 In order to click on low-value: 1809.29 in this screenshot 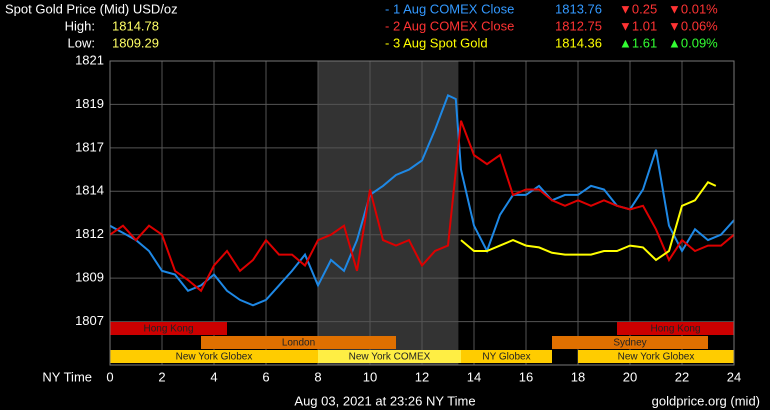, I will do `click(135, 42)`.